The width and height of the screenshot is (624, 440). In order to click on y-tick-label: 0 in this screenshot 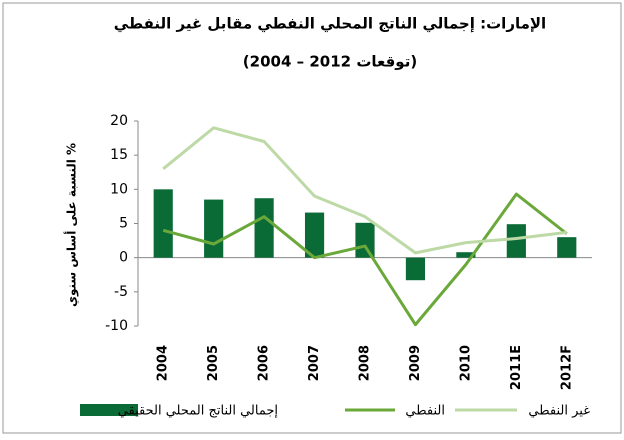, I will do `click(123, 258)`.